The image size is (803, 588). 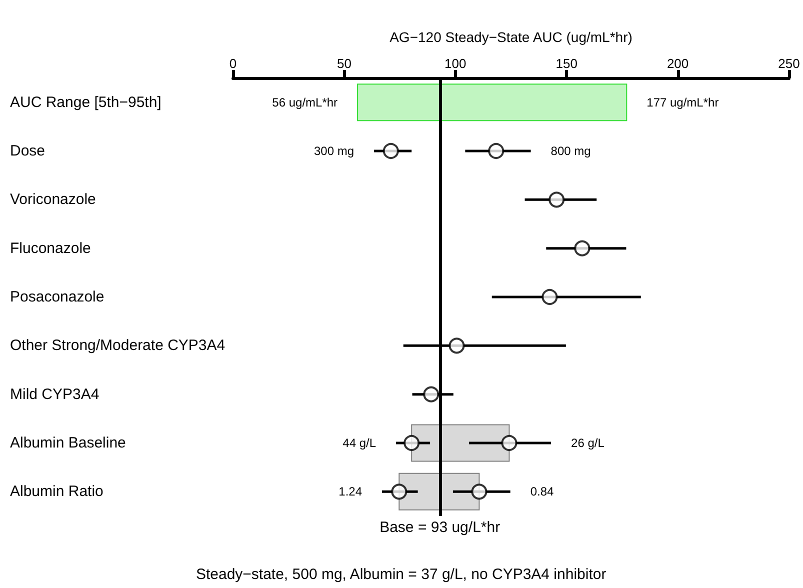 What do you see at coordinates (57, 297) in the screenshot?
I see `y-tick-label: Posaconazole` at bounding box center [57, 297].